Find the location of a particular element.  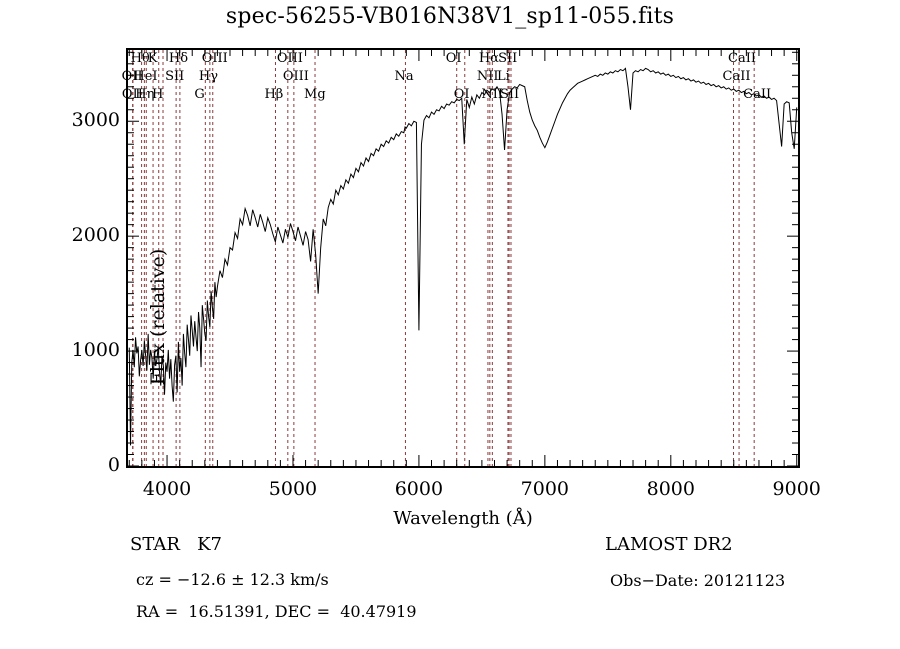

redshift-velocity-label: cz = −12.6 ± 12.3 km/s is located at coordinates (232, 579).